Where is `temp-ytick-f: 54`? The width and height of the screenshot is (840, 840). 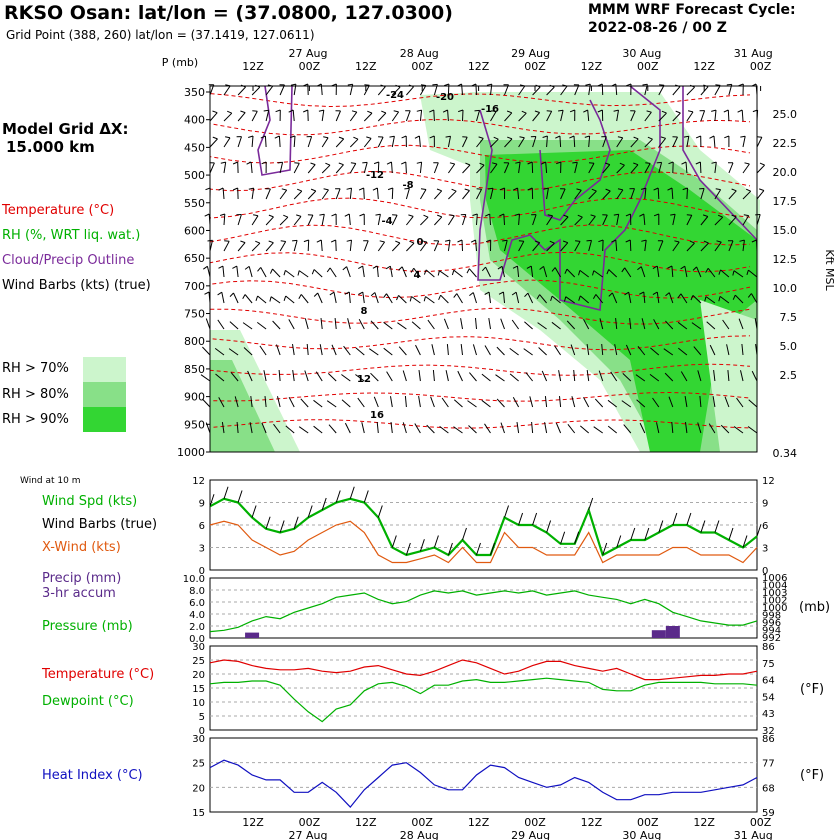 temp-ytick-f: 54 is located at coordinates (768, 697).